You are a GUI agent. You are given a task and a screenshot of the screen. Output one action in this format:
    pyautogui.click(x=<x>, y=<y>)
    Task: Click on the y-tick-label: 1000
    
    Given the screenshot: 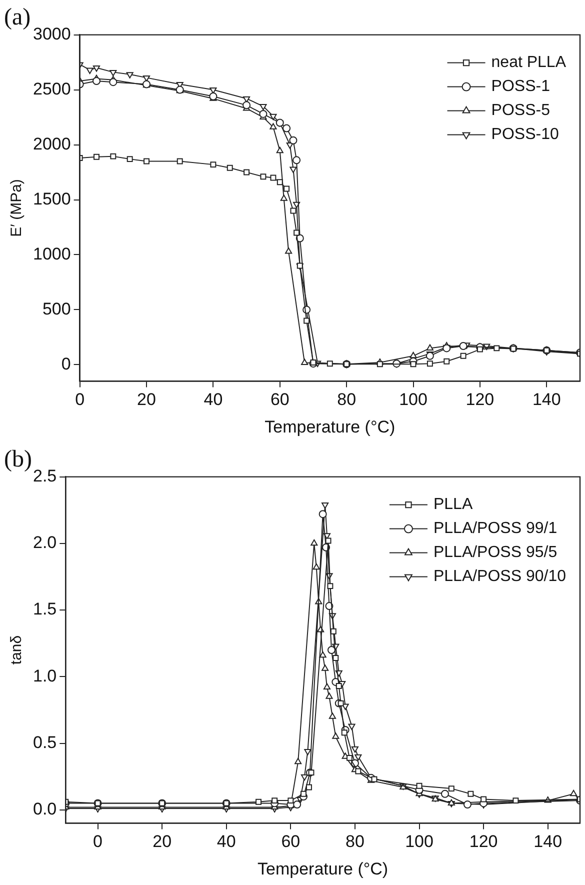 What is the action you would take?
    pyautogui.click(x=51, y=254)
    